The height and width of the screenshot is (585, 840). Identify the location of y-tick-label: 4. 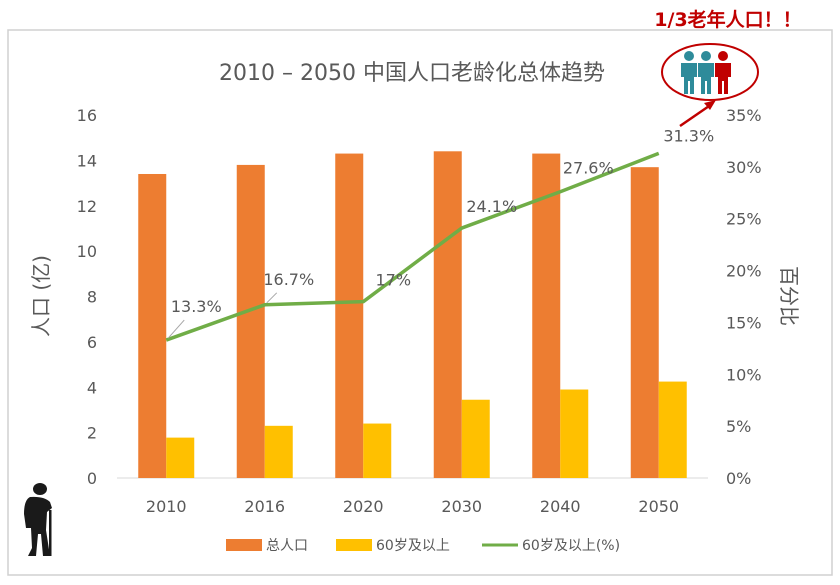
(92, 387).